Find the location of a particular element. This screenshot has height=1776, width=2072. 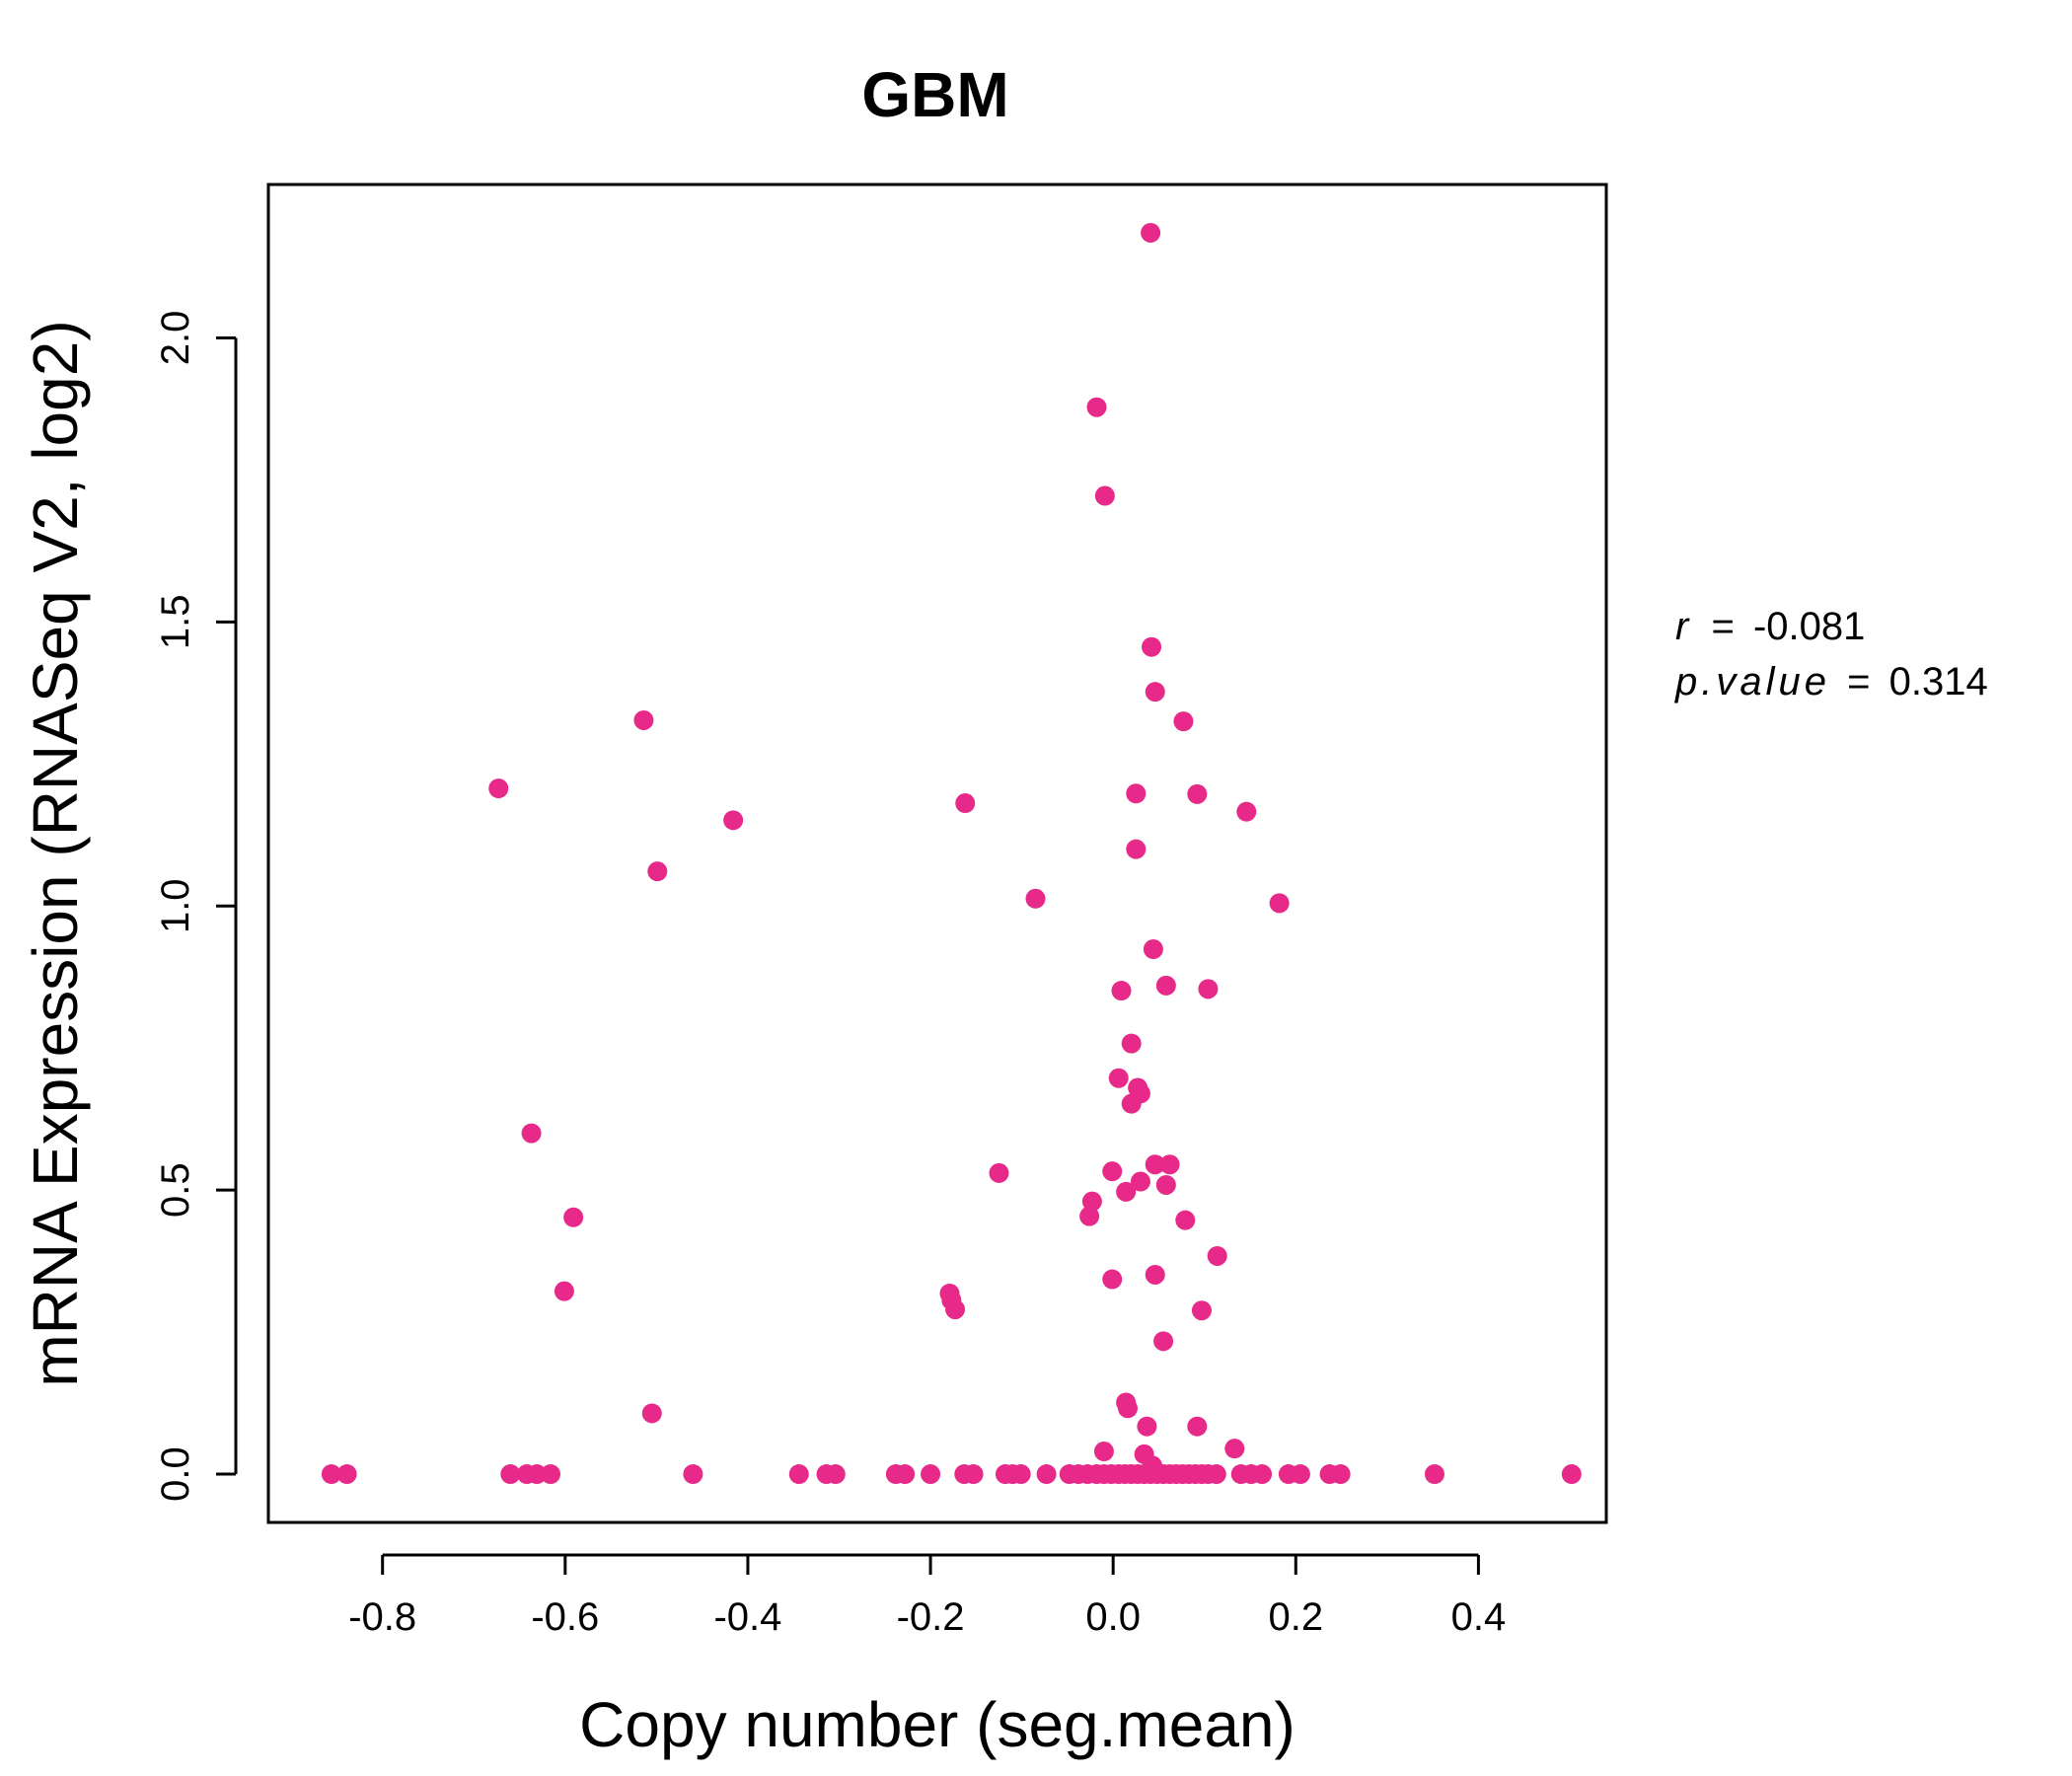

y-tick-label: 0.5 is located at coordinates (176, 1190).